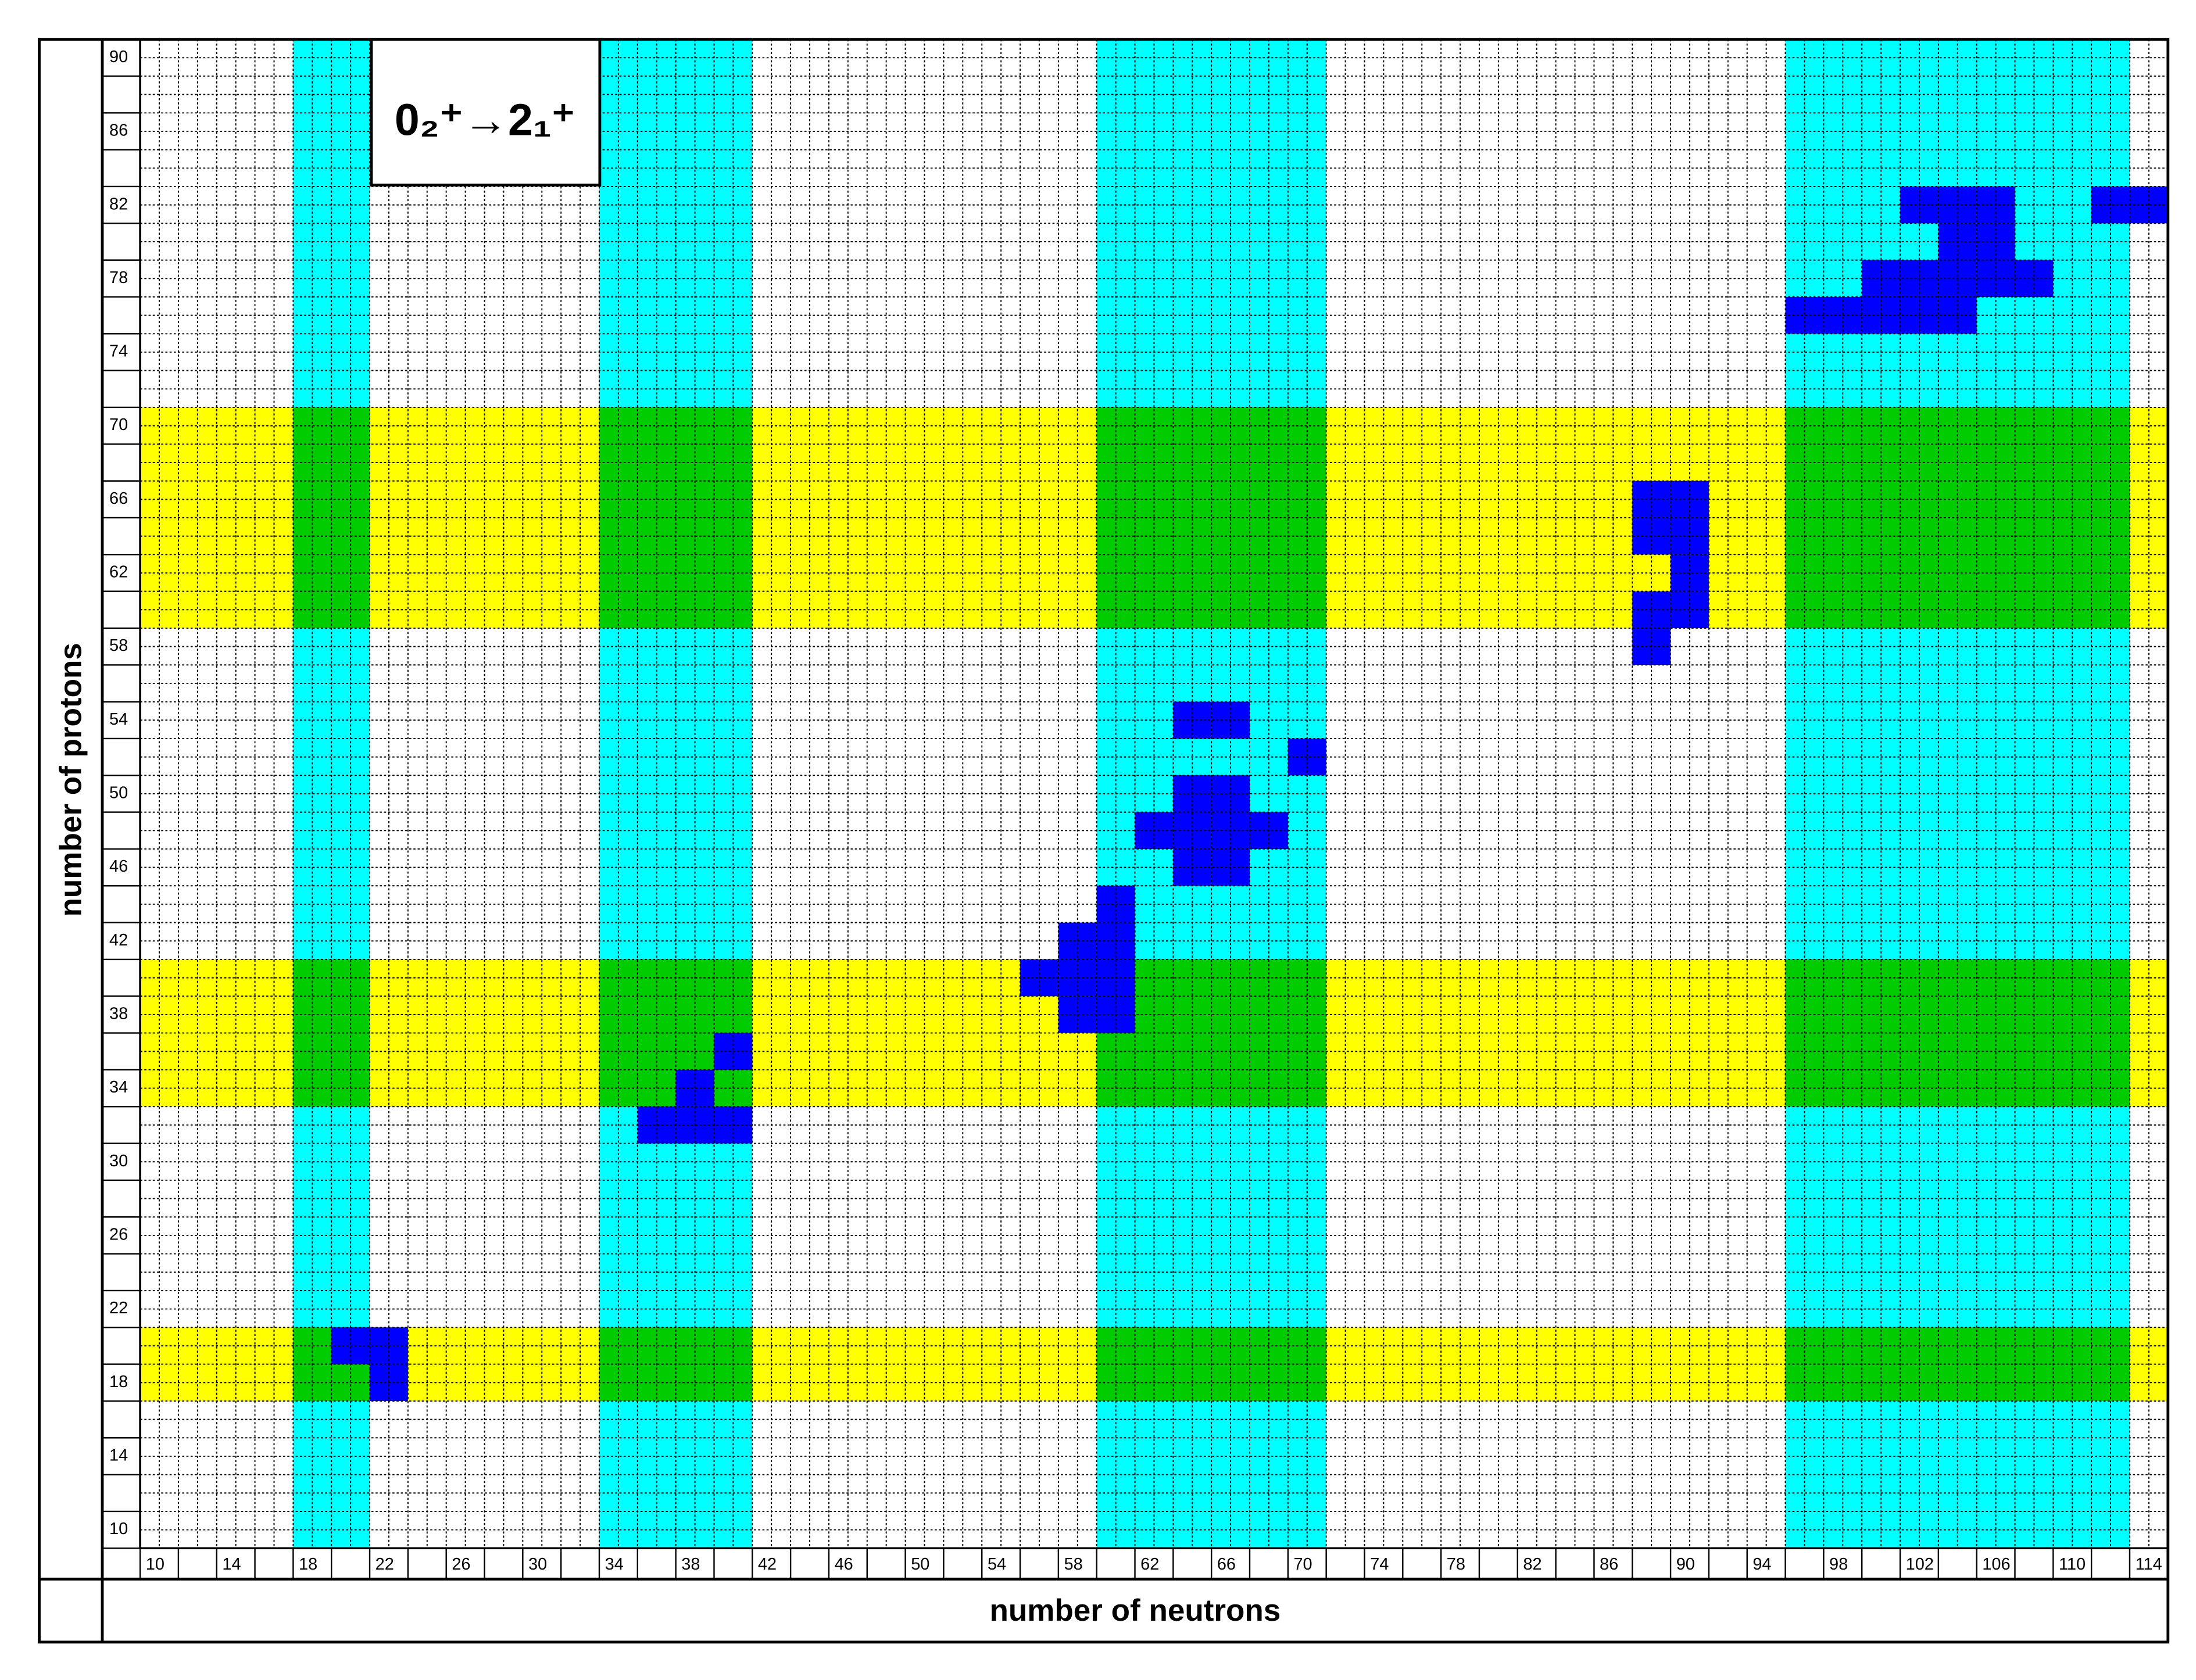  I want to click on y-tick-label: 18, so click(118, 1382).